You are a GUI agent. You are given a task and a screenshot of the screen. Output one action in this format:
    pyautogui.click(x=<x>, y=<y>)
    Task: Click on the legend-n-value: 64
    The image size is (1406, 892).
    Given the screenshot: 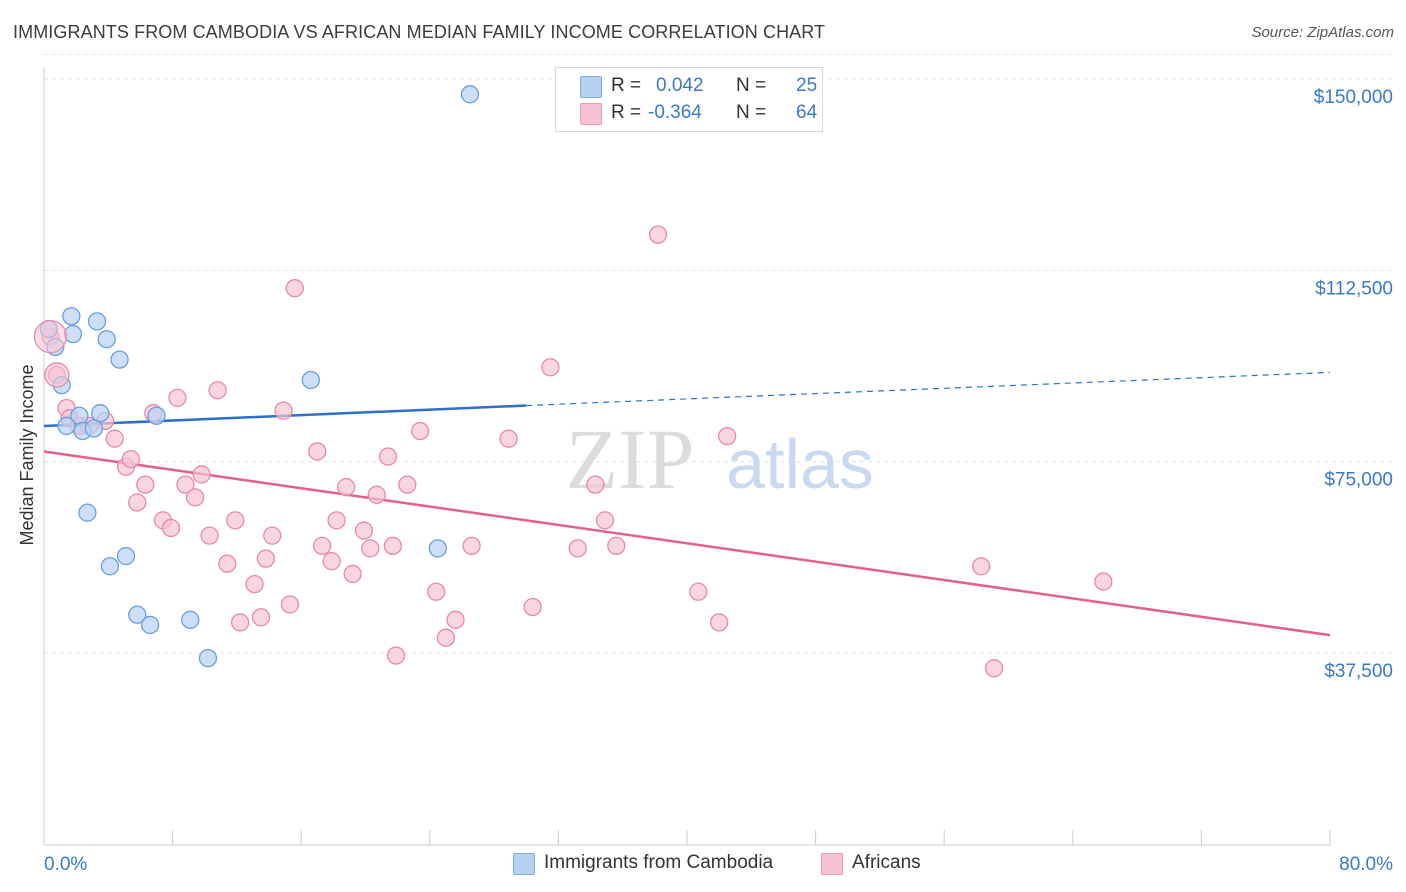 What is the action you would take?
    pyautogui.click(x=807, y=112)
    